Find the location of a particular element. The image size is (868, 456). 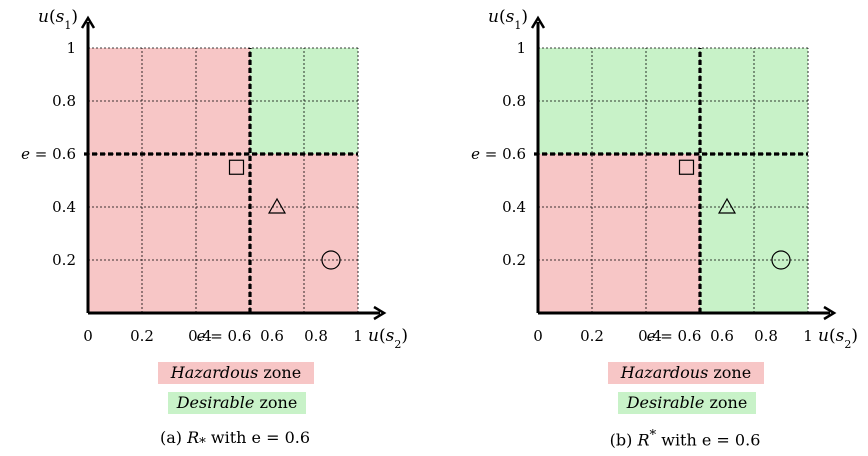

legend-hazardous-a: Hazardous zone is located at coordinates (236, 373).